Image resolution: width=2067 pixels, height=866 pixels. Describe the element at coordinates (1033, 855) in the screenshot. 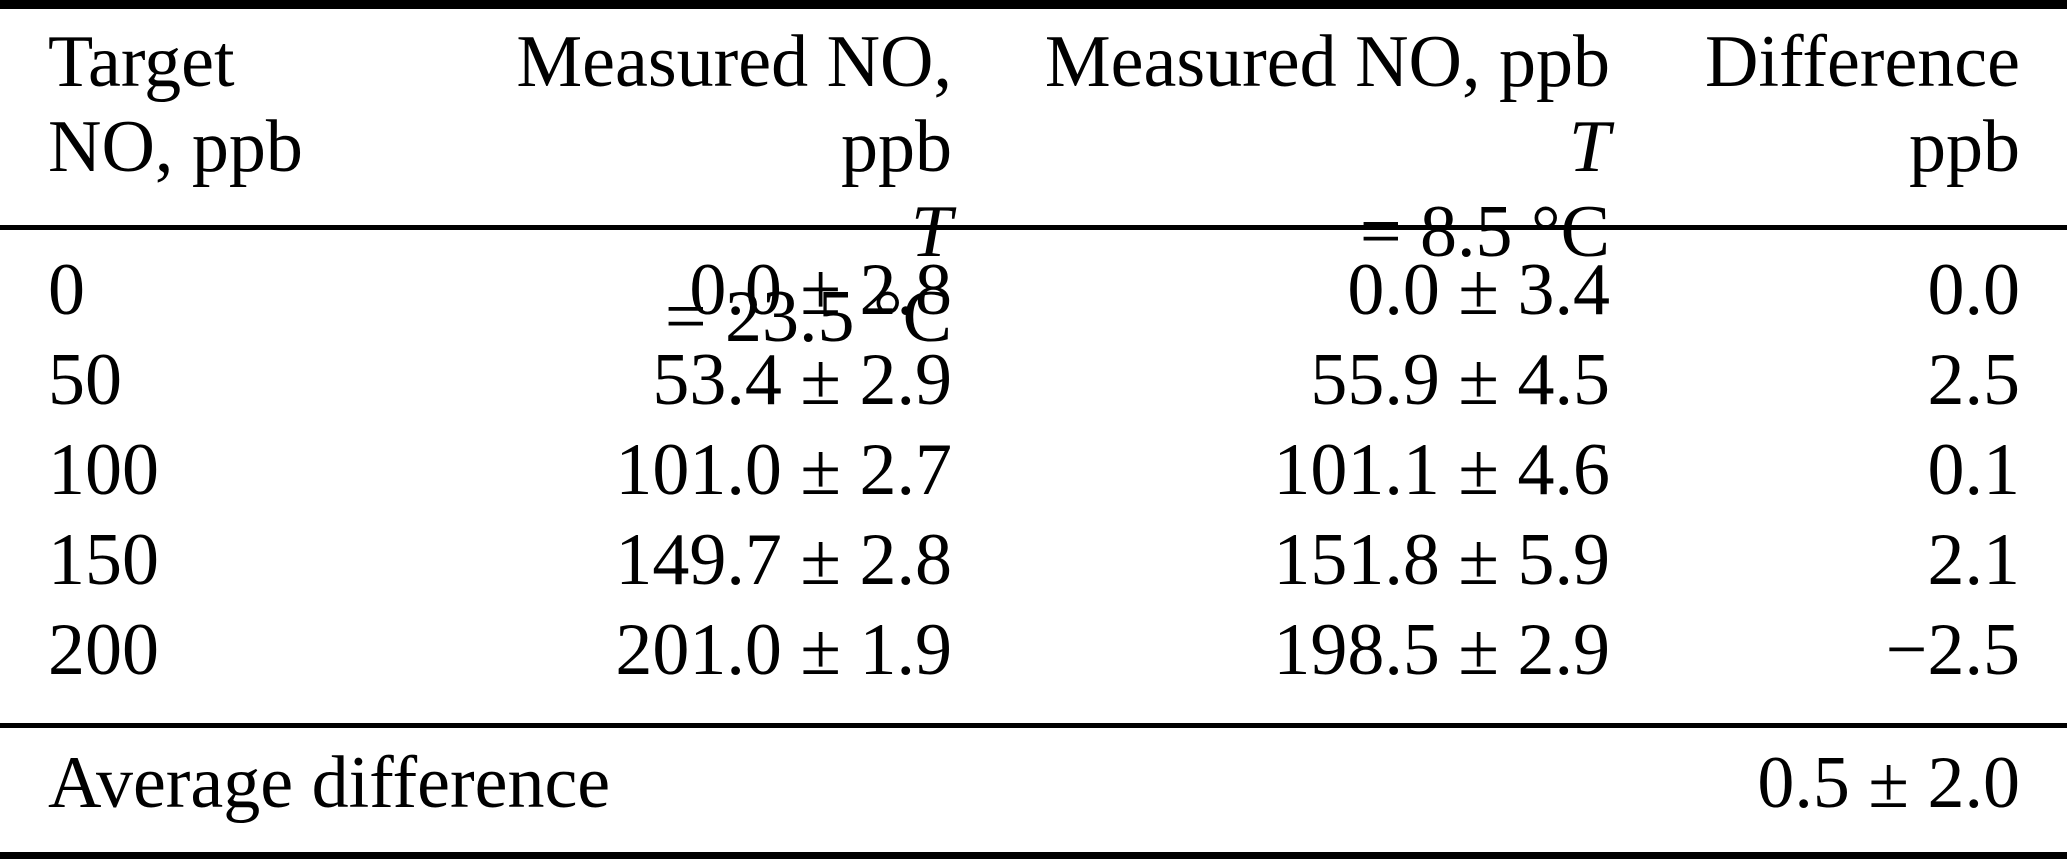

I see `table-rule-bottom` at that location.